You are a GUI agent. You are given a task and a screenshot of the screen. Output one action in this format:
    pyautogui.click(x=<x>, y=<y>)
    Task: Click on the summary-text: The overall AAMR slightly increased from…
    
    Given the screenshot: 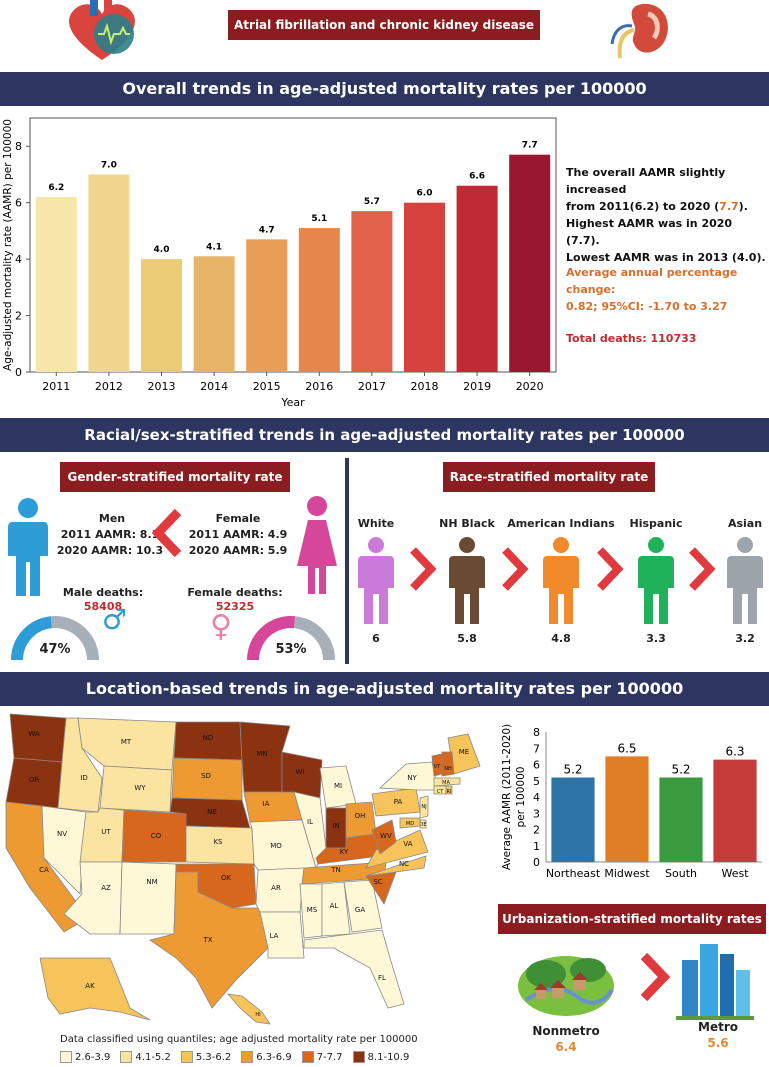 What is the action you would take?
    pyautogui.click(x=666, y=215)
    